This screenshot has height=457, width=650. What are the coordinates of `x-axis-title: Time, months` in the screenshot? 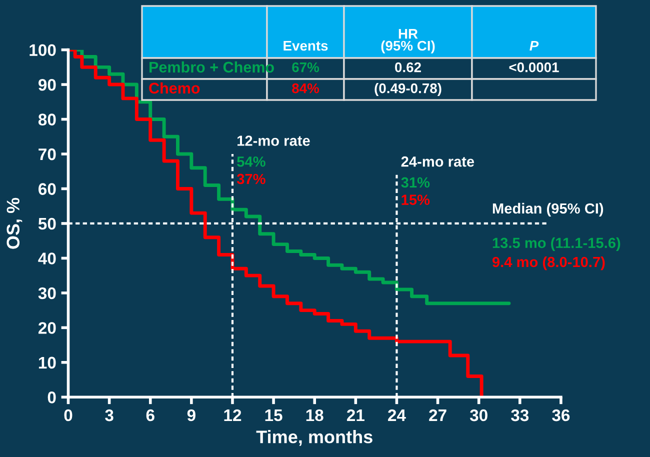 It's located at (314, 438).